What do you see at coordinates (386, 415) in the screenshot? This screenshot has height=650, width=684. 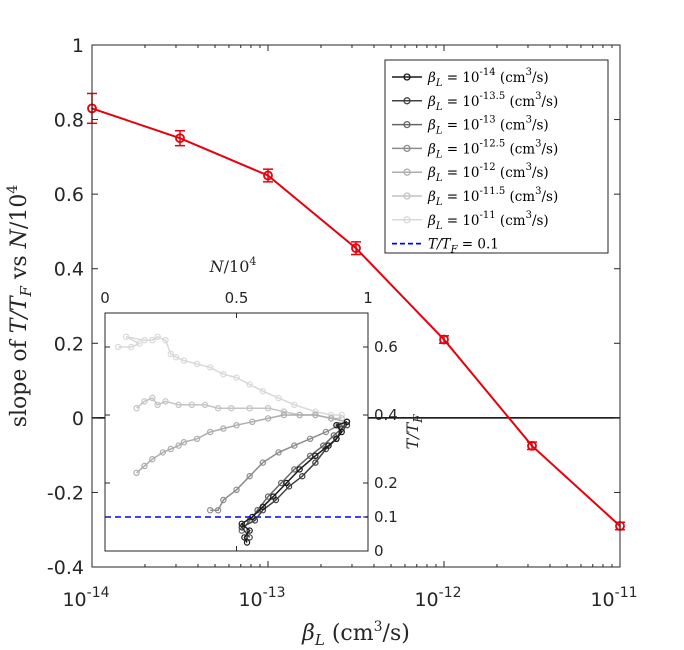 I see `inset-y-tick-label: 0.4` at bounding box center [386, 415].